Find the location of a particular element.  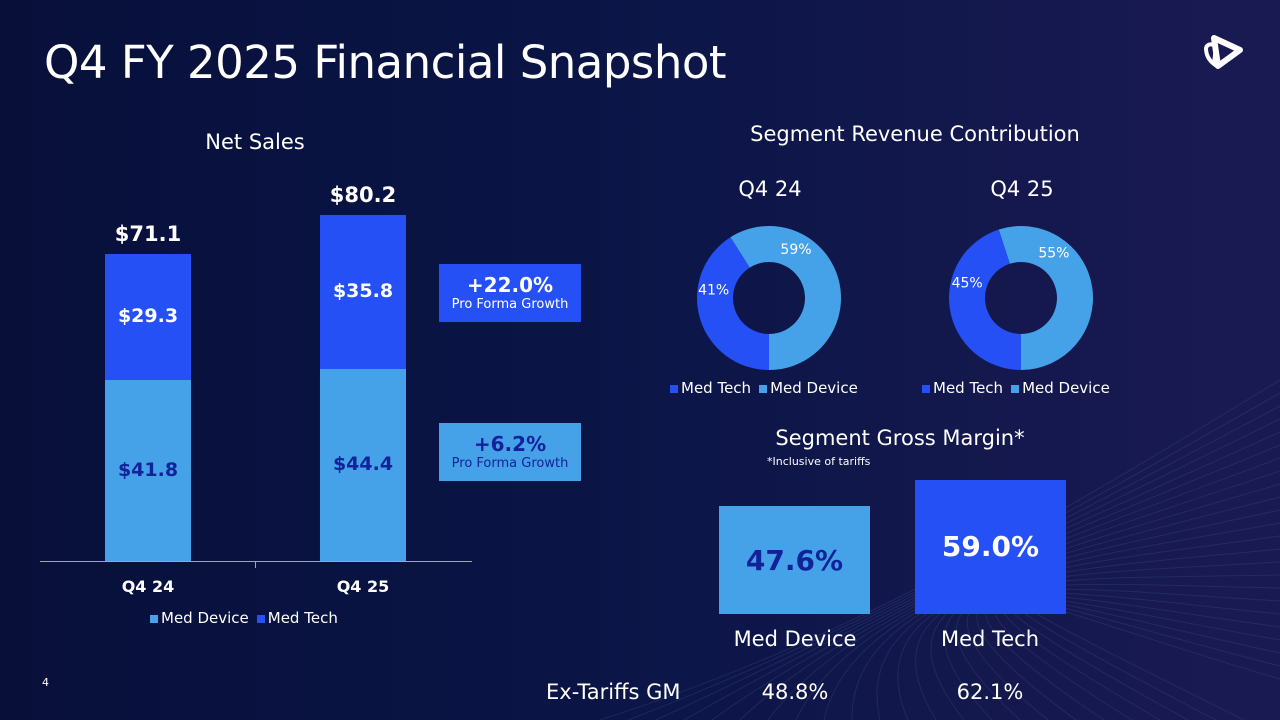

gm-category-label: Med Device is located at coordinates (795, 639).